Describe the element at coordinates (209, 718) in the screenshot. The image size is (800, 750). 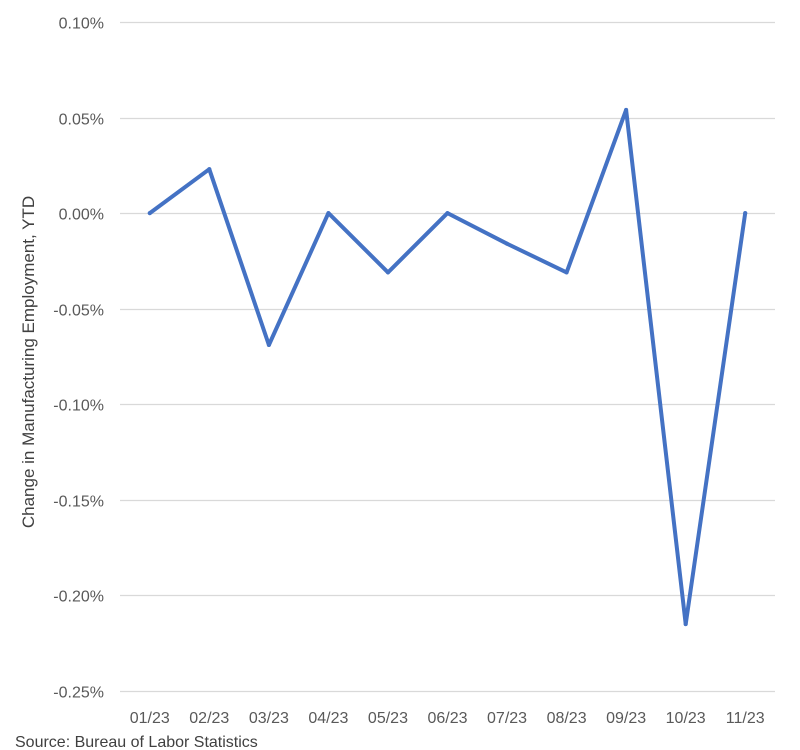
I see `x-tick-label: 02/23` at that location.